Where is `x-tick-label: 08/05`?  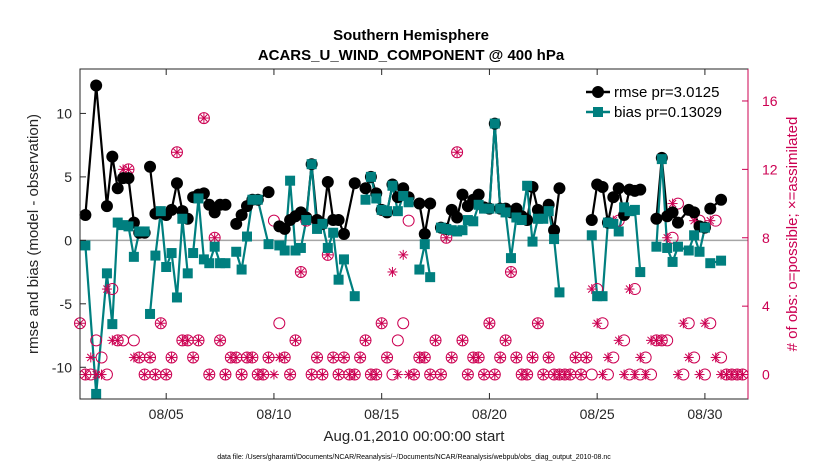
x-tick-label: 08/05 is located at coordinates (166, 414).